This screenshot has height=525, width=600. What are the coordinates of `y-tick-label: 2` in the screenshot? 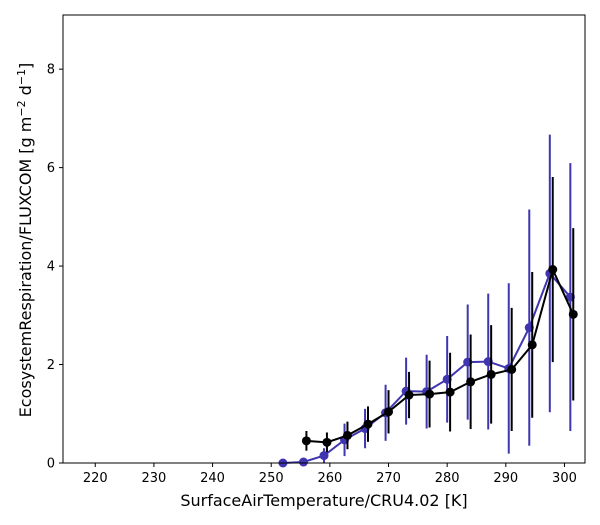 It's located at (51, 365).